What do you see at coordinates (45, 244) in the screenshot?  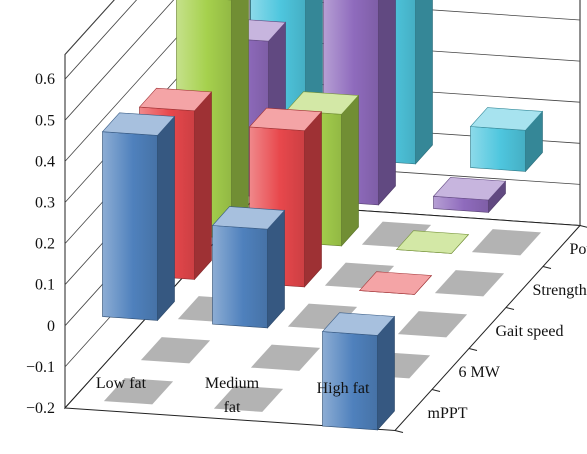 I see `y-tick-label: 0.2` at bounding box center [45, 244].